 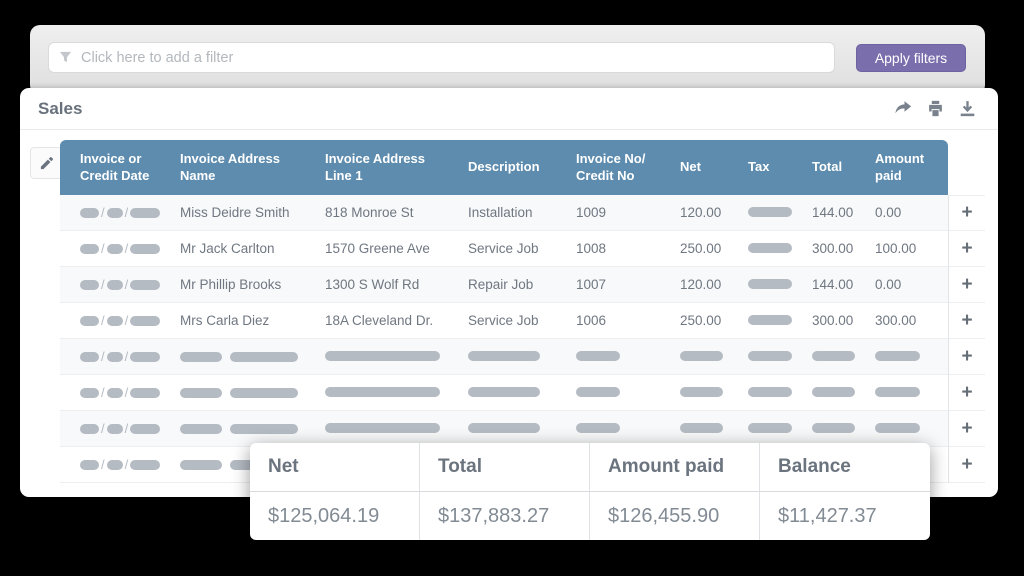 I want to click on cell-description: Service Job, so click(x=503, y=248).